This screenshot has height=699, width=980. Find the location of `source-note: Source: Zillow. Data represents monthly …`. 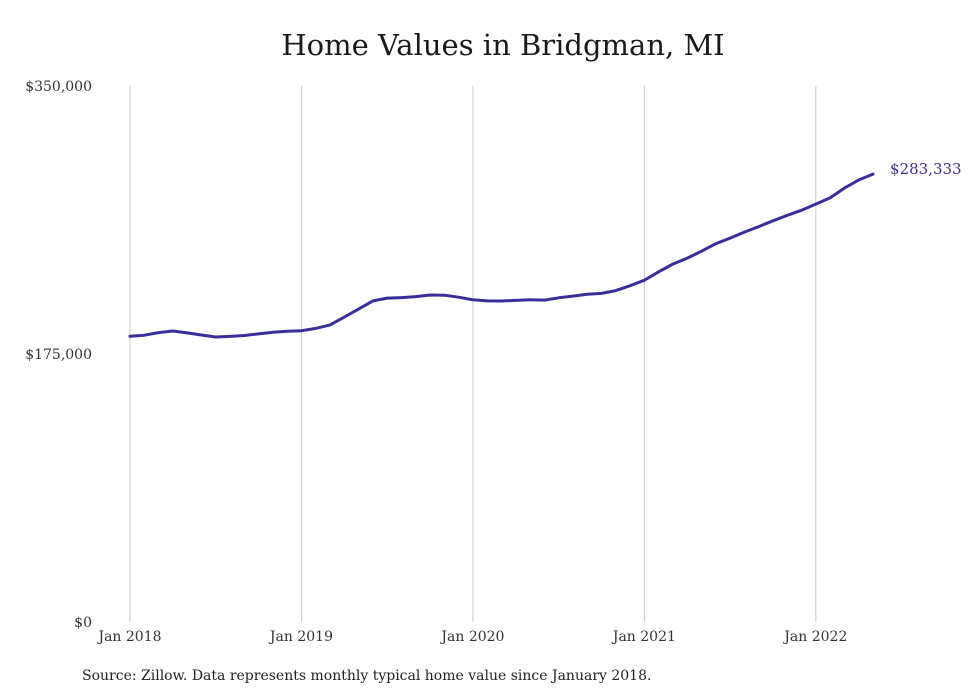

source-note: Source: Zillow. Data represents monthly … is located at coordinates (367, 676).